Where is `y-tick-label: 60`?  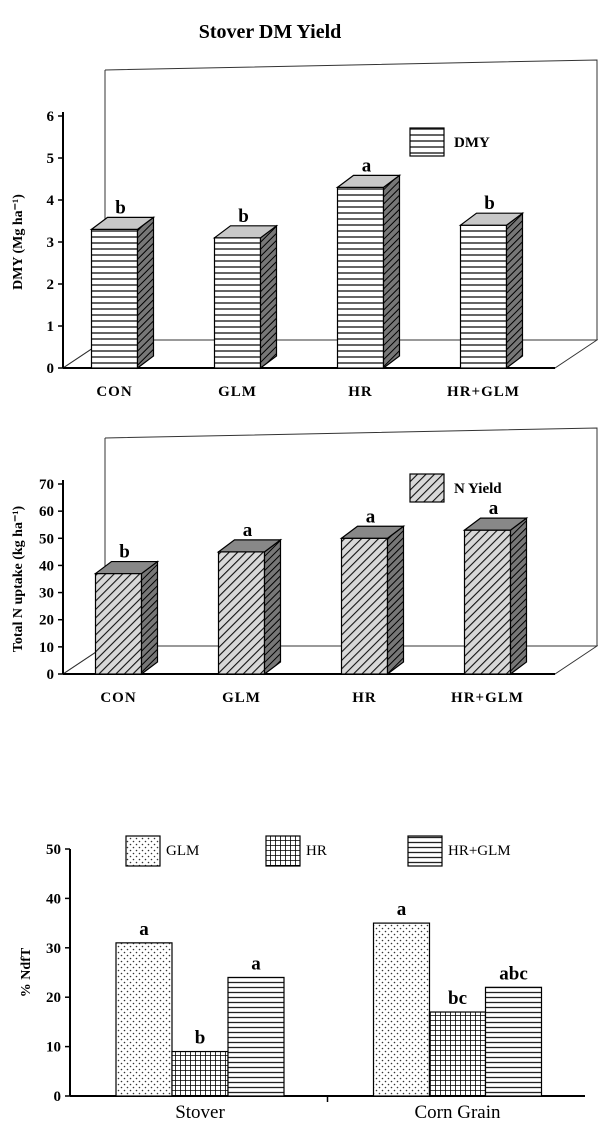
y-tick-label: 60 is located at coordinates (46, 512).